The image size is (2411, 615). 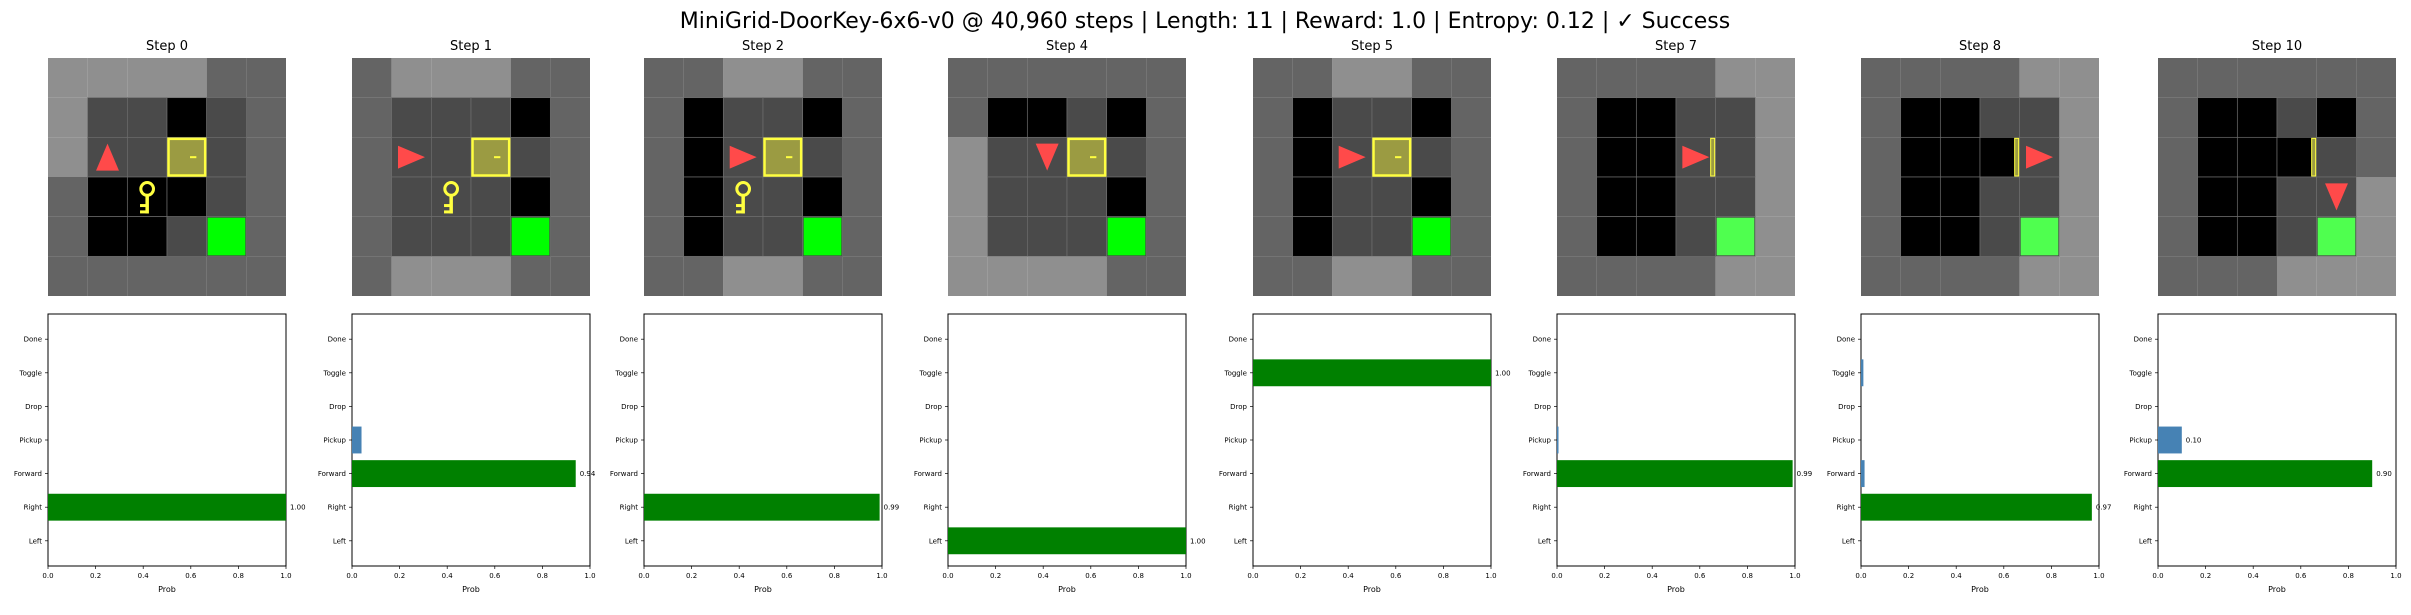 What do you see at coordinates (167, 46) in the screenshot?
I see `panel-title: Step 0` at bounding box center [167, 46].